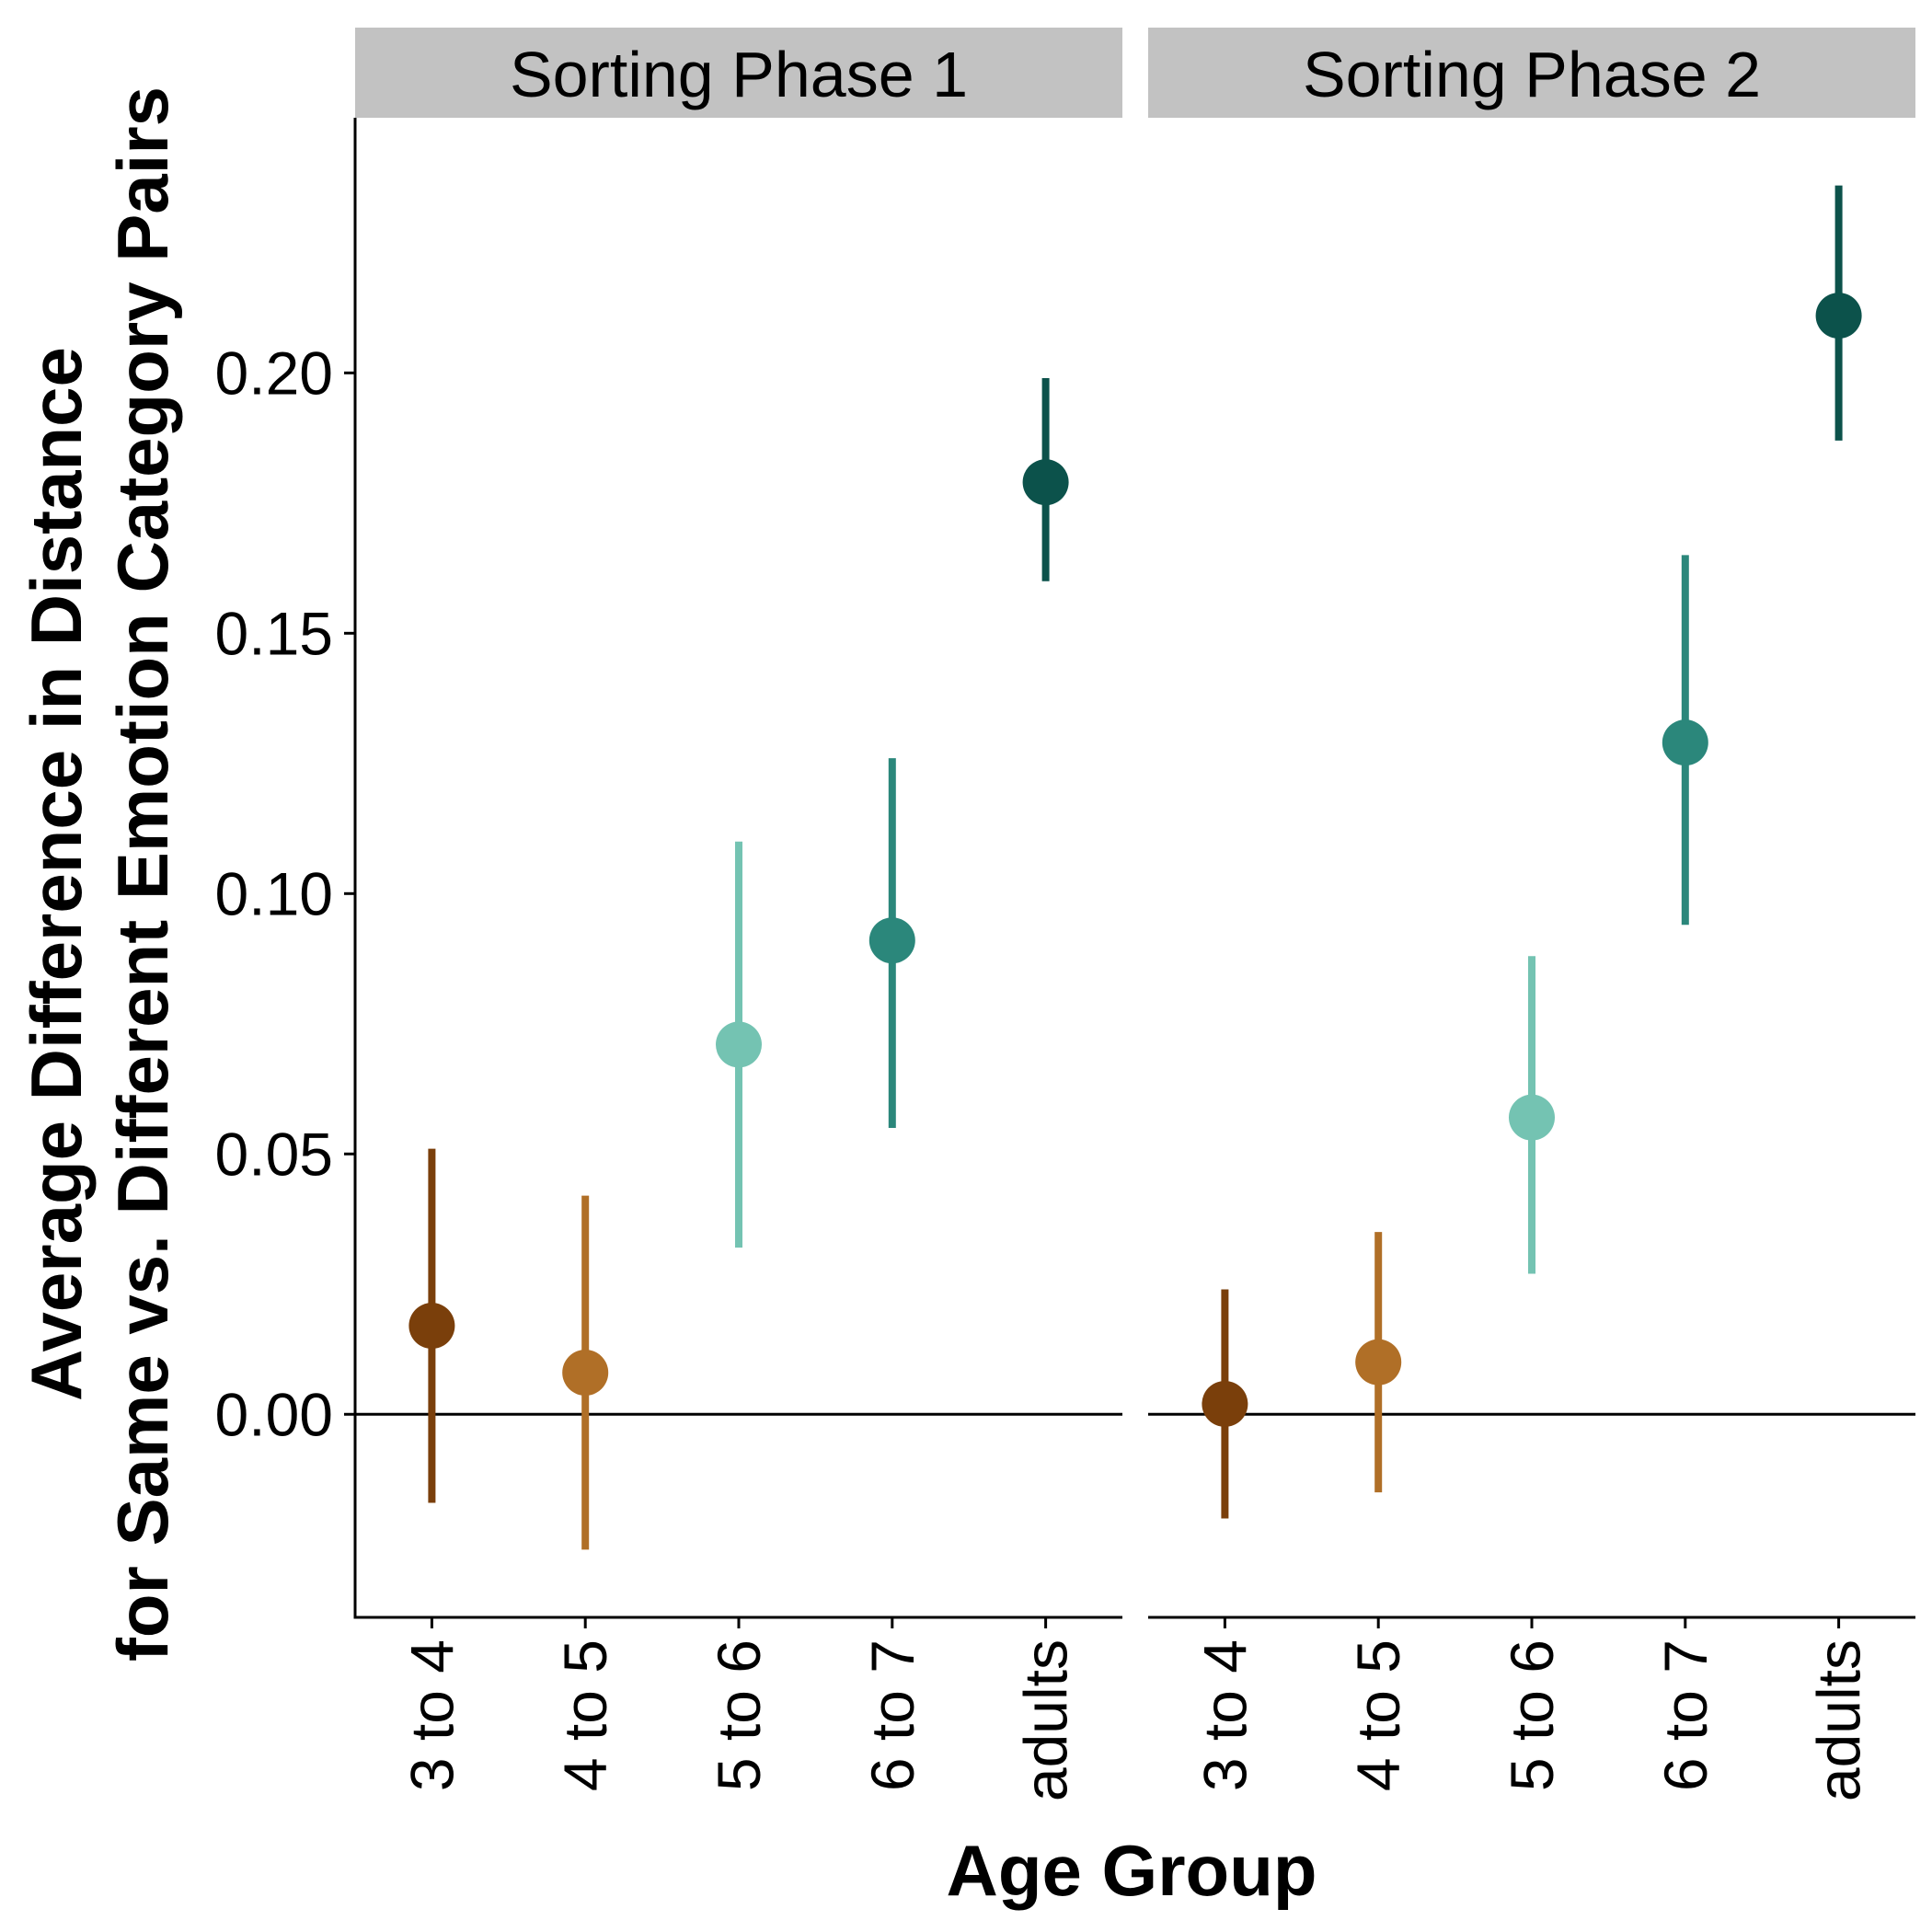  I want to click on y-tick-label: 0.05, so click(274, 1154).